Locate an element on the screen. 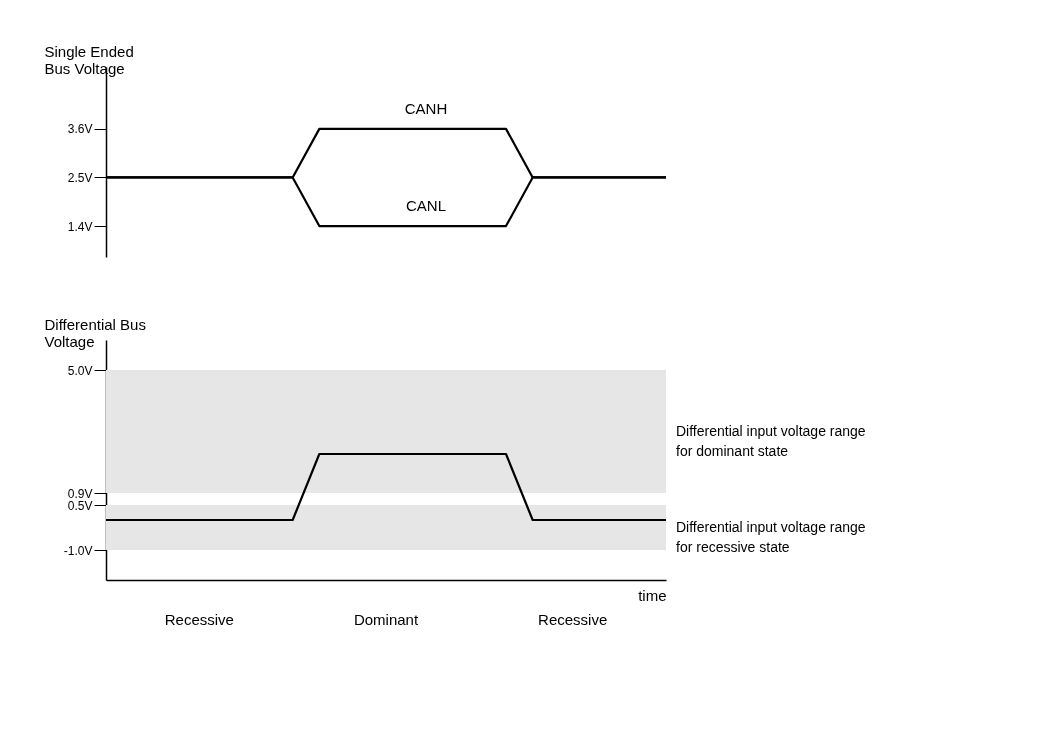 The height and width of the screenshot is (729, 1064). y-axis-title: Single Ended Bus Voltage is located at coordinates (89, 59).